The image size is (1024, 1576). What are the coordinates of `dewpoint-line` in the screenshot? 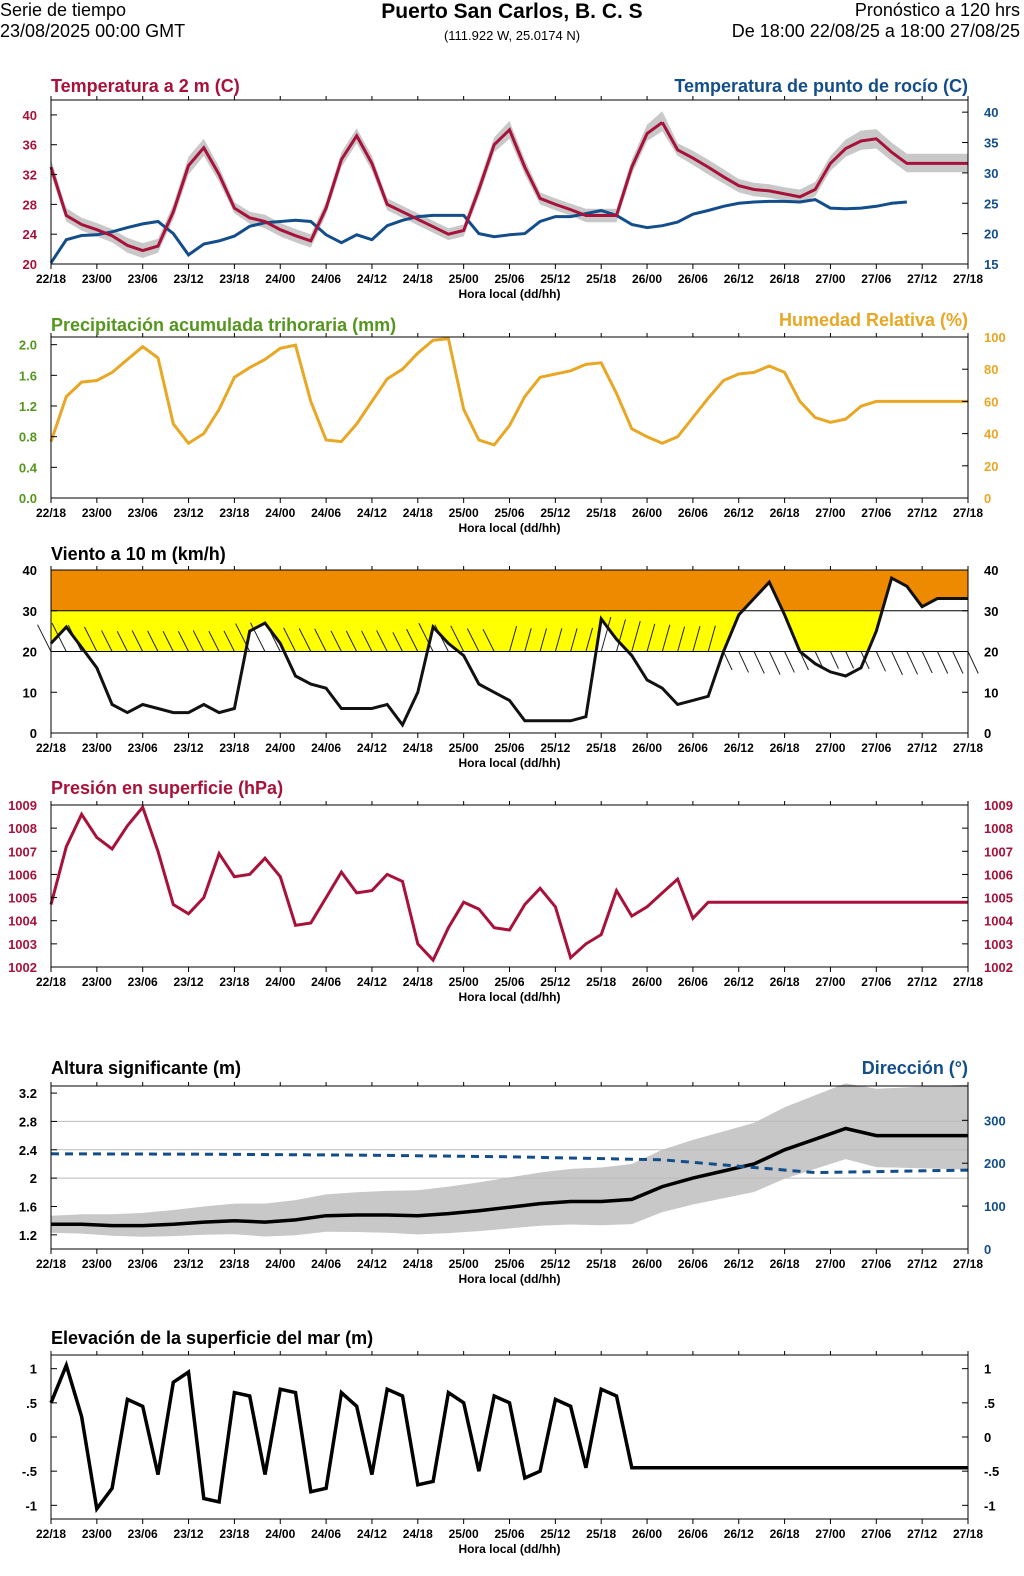 It's located at (478, 231).